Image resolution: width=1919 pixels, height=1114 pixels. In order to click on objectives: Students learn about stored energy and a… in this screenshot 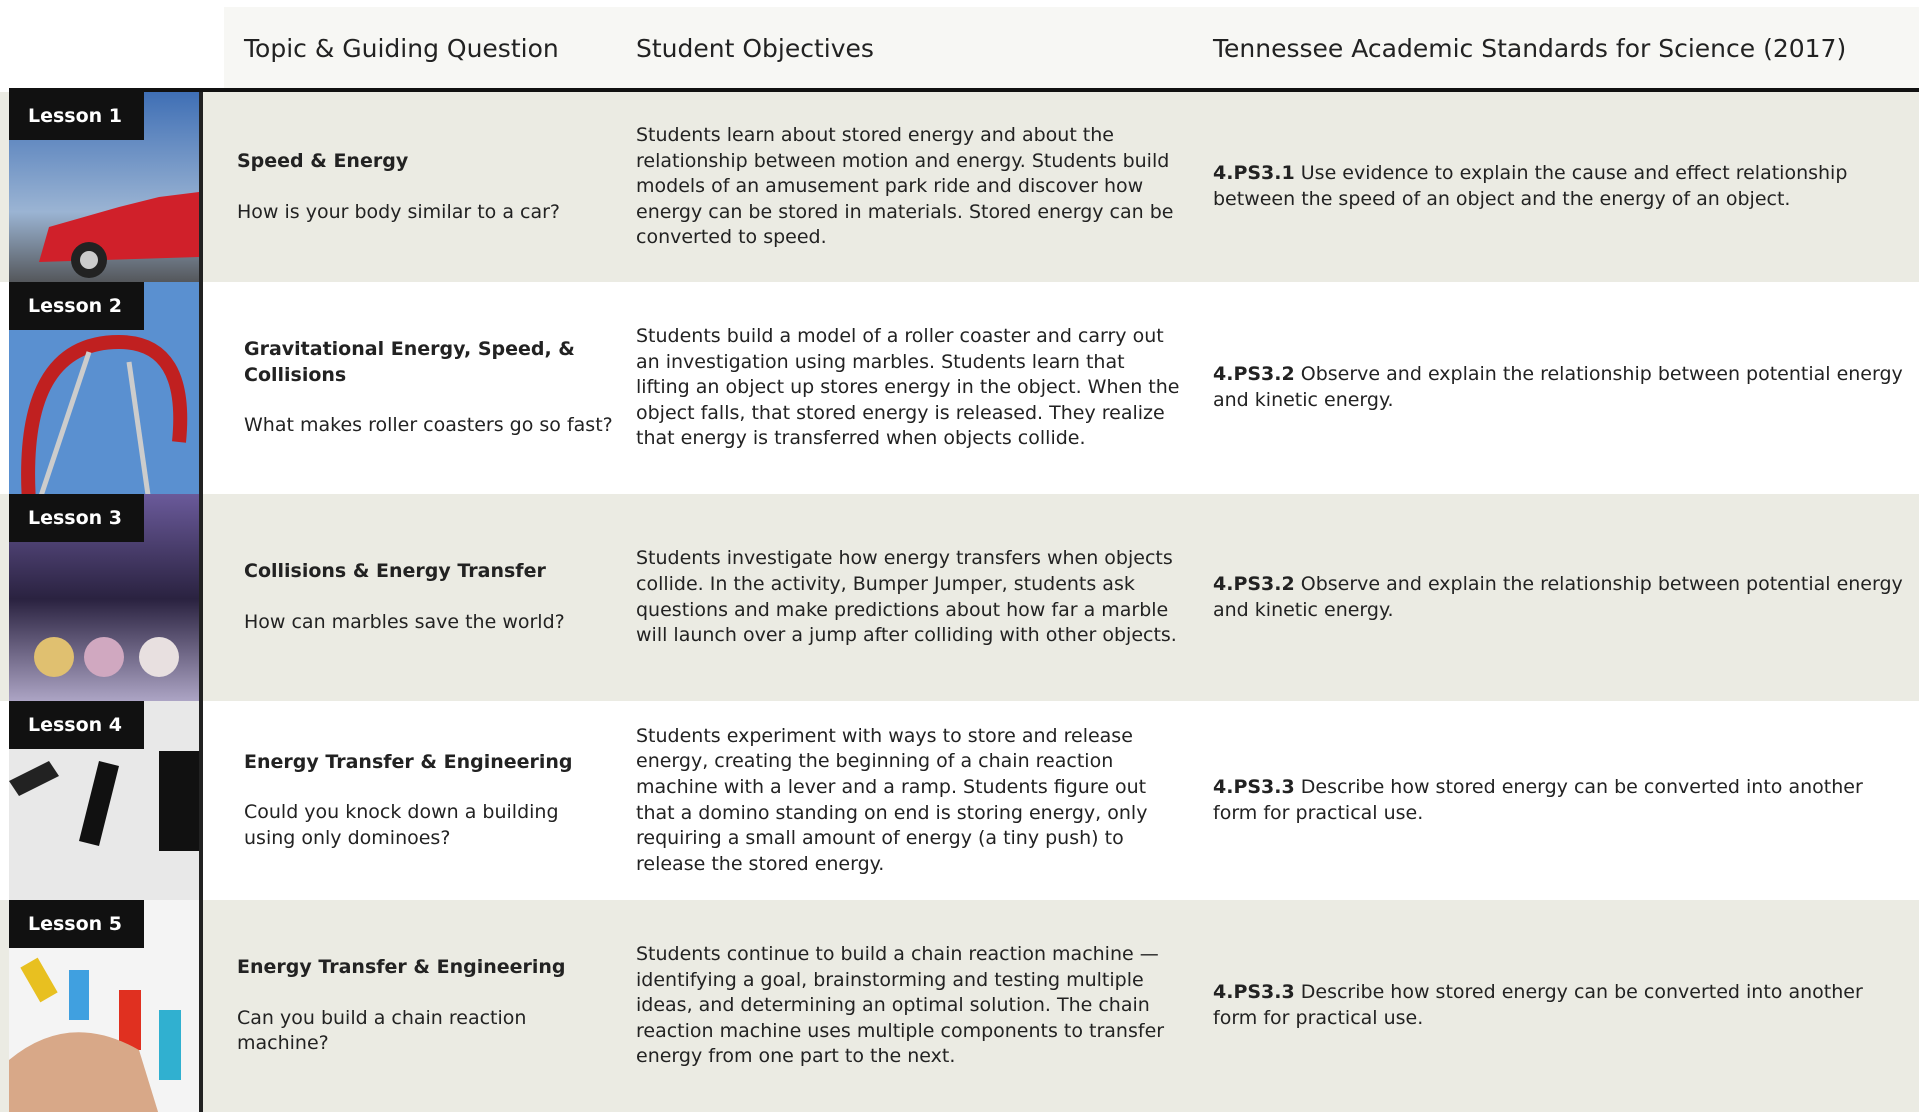, I will do `click(905, 186)`.